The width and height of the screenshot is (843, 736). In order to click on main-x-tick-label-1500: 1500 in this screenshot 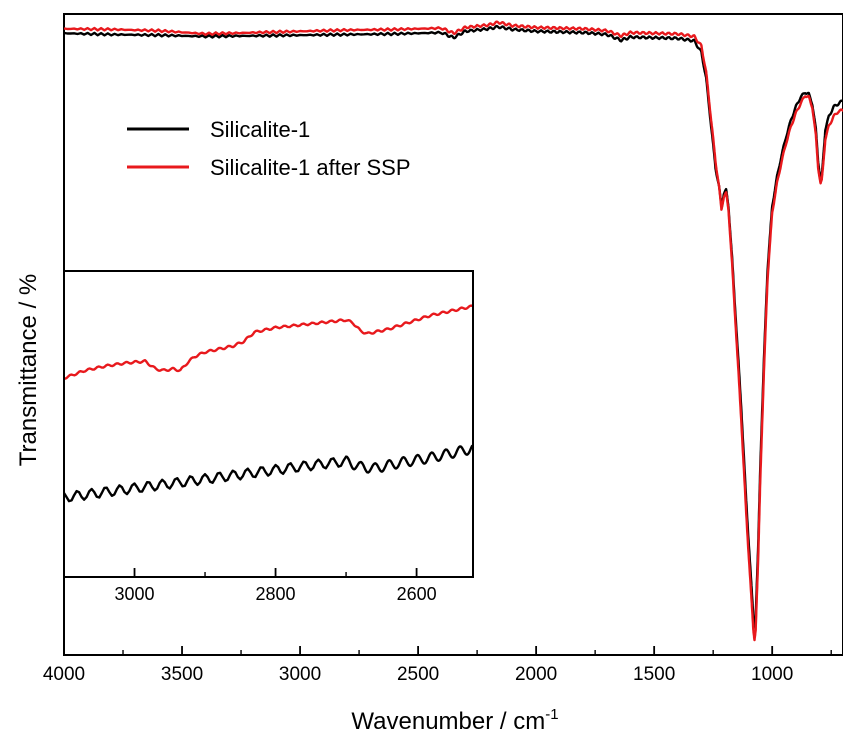, I will do `click(654, 674)`.